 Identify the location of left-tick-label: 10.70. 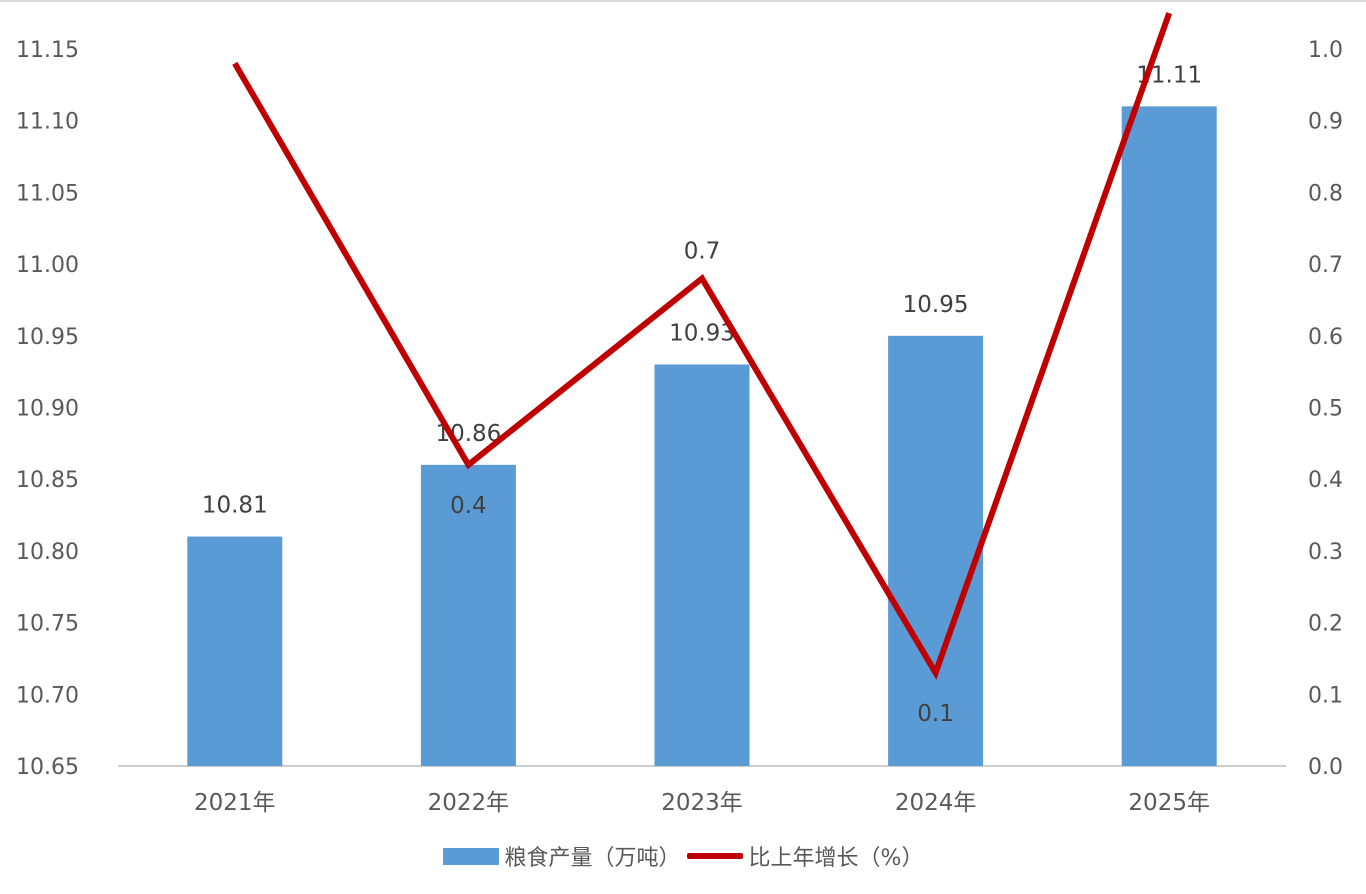
(47, 695).